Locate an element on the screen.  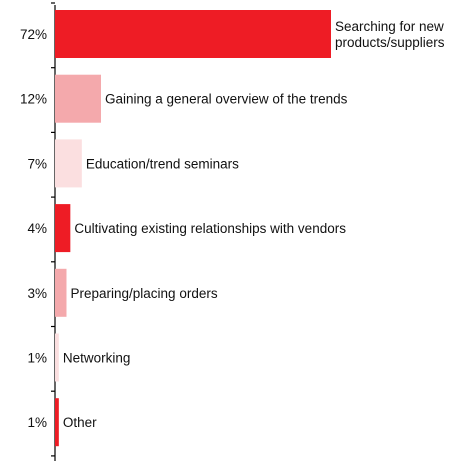
value-label: 7% is located at coordinates (37, 163).